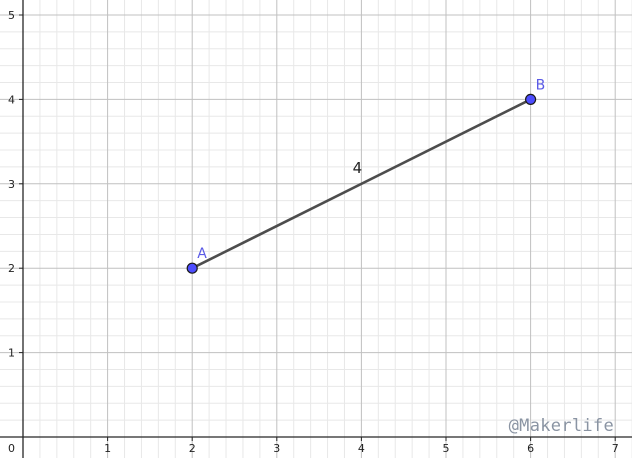  What do you see at coordinates (276, 448) in the screenshot?
I see `x-tick-label: 3` at bounding box center [276, 448].